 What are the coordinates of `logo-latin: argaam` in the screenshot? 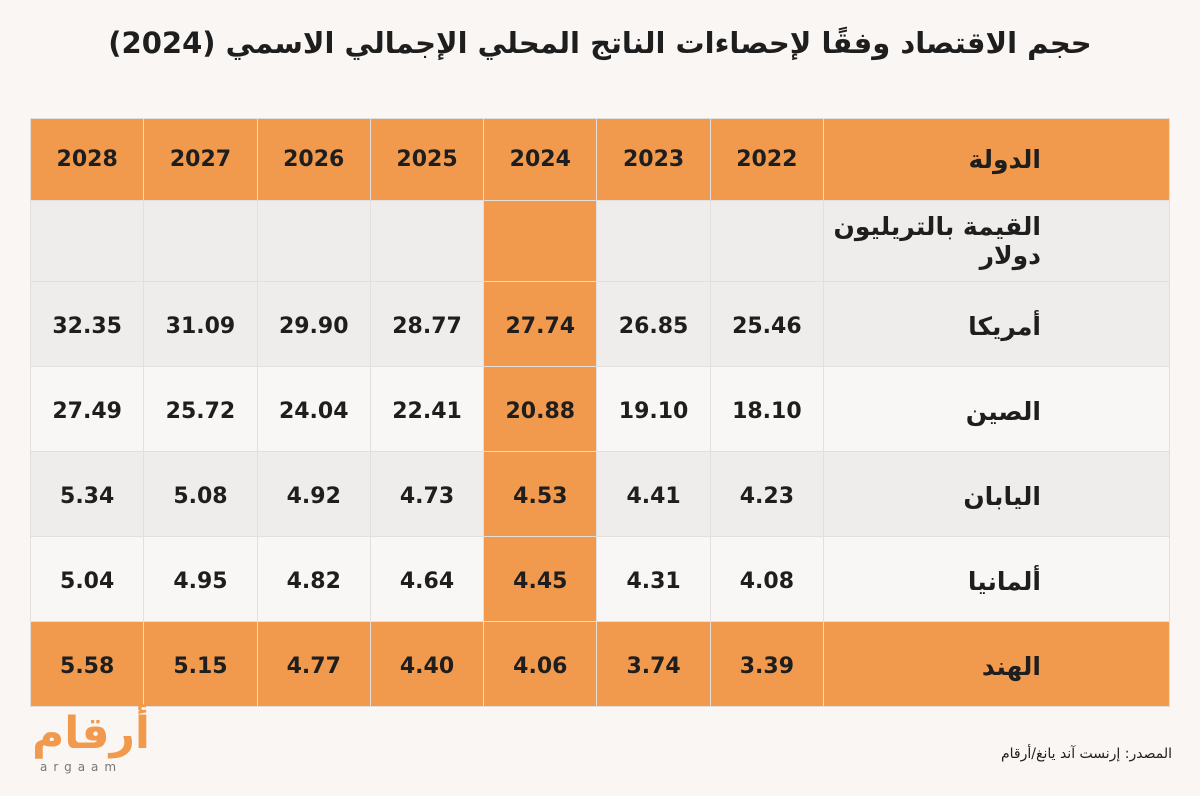 It's located at (81, 767).